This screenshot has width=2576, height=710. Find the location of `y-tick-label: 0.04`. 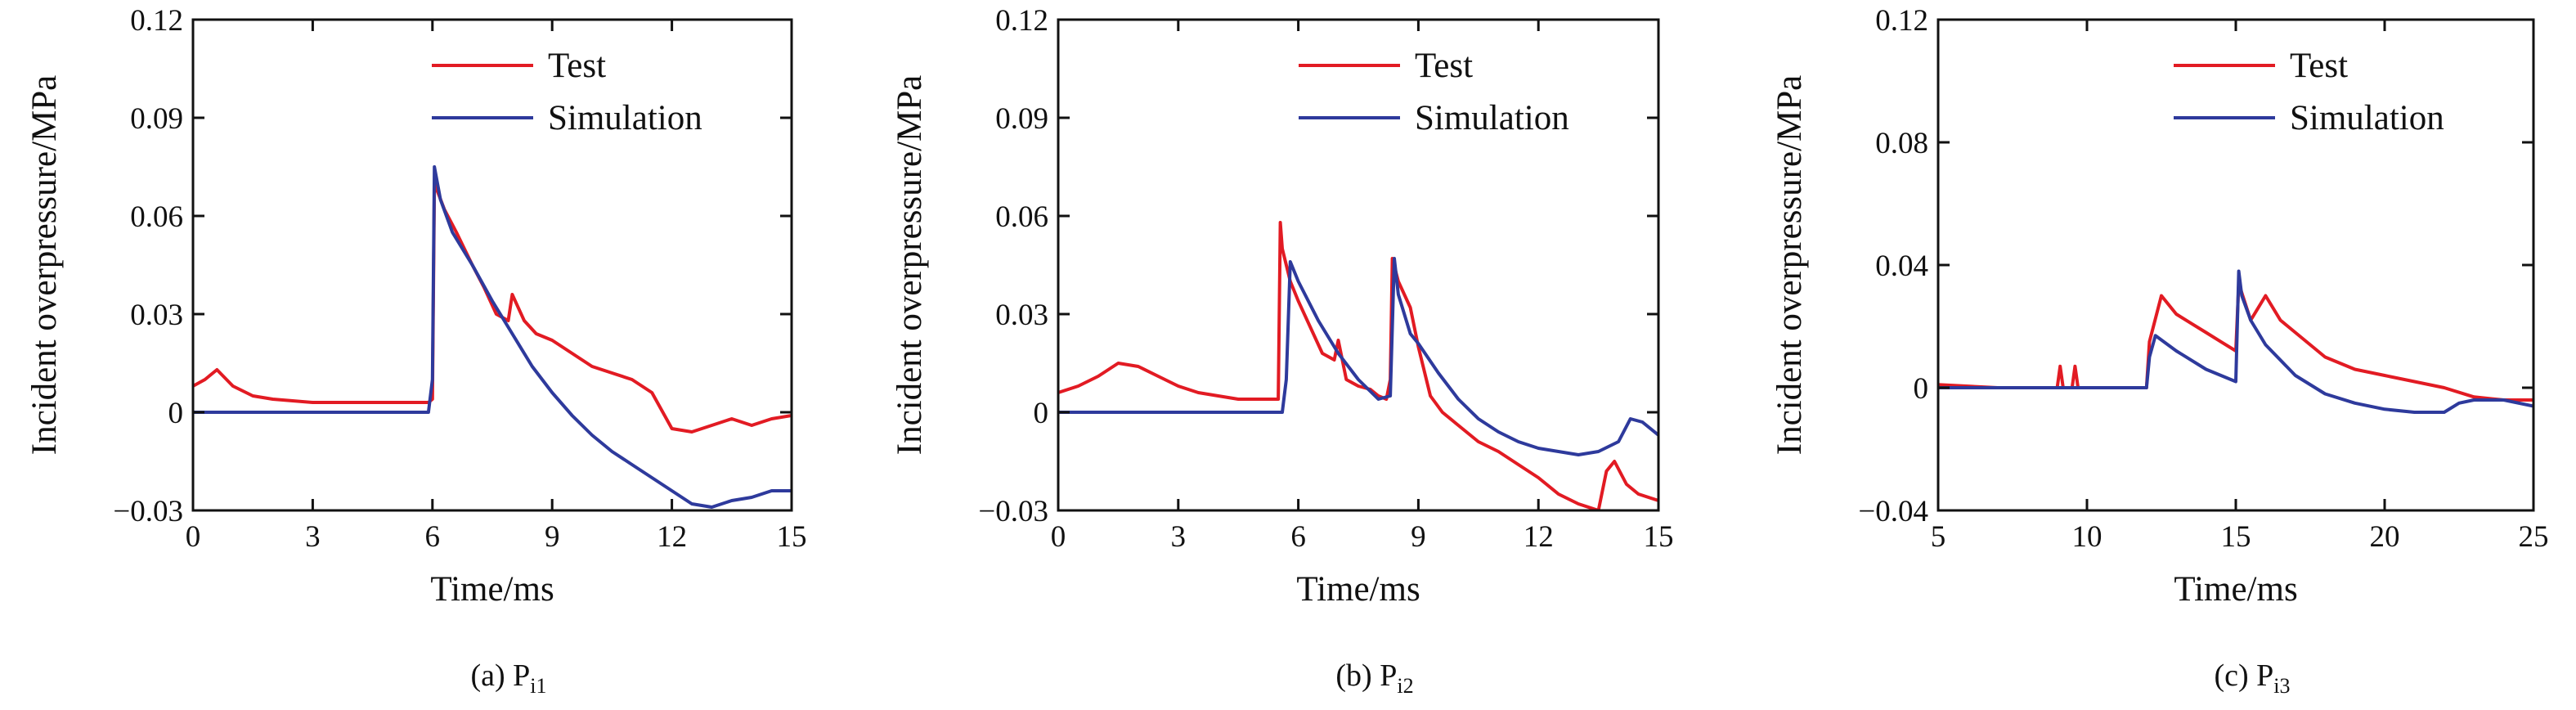

y-tick-label: 0.04 is located at coordinates (1901, 266).